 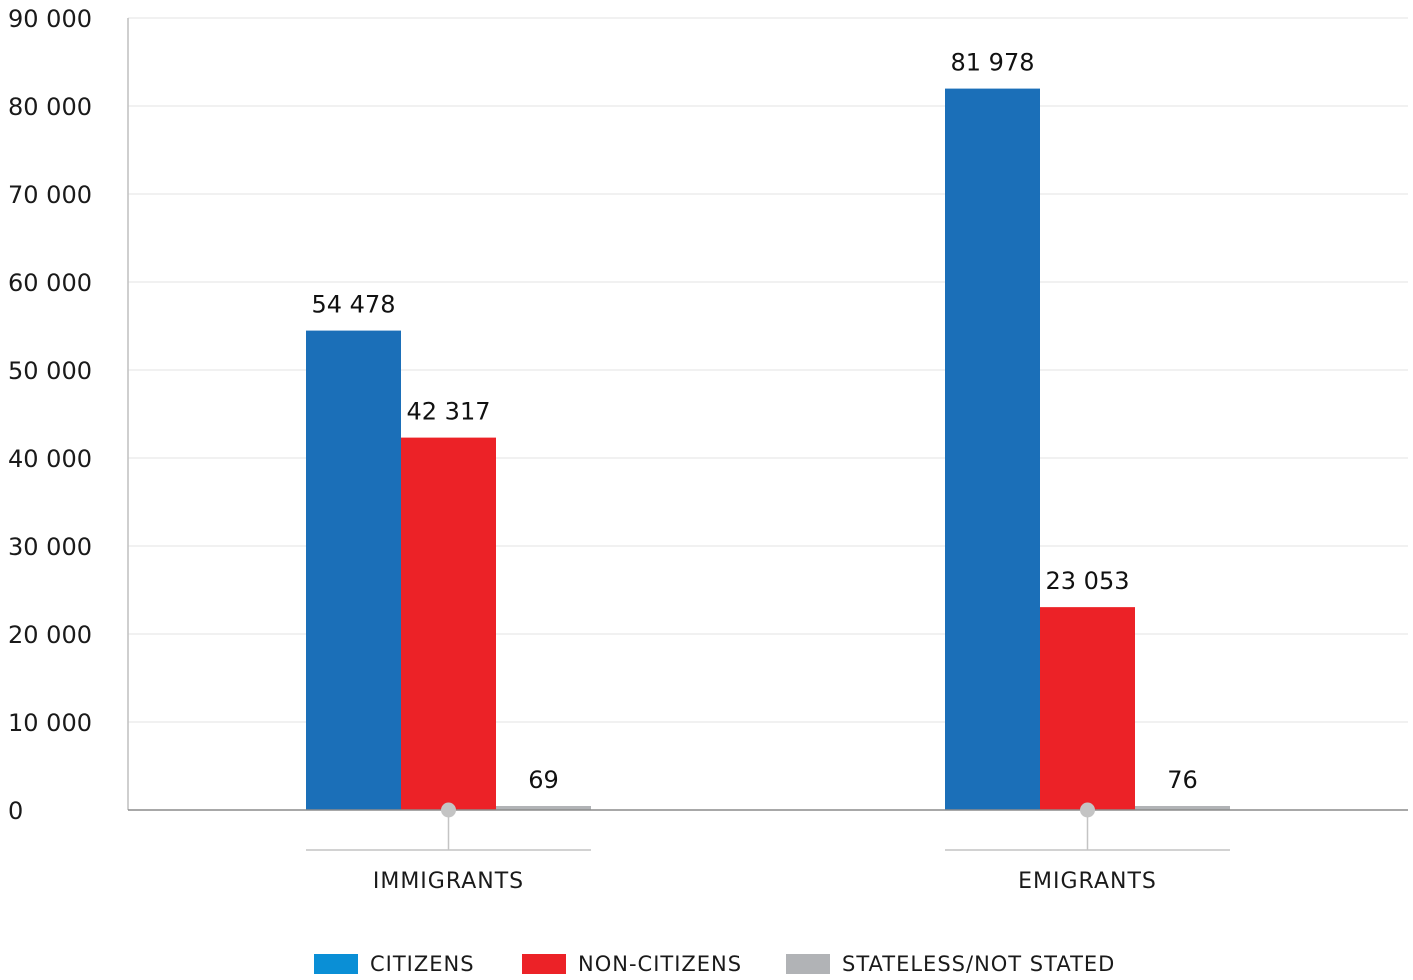 I want to click on y-tick-label: 80 000, so click(x=50, y=107).